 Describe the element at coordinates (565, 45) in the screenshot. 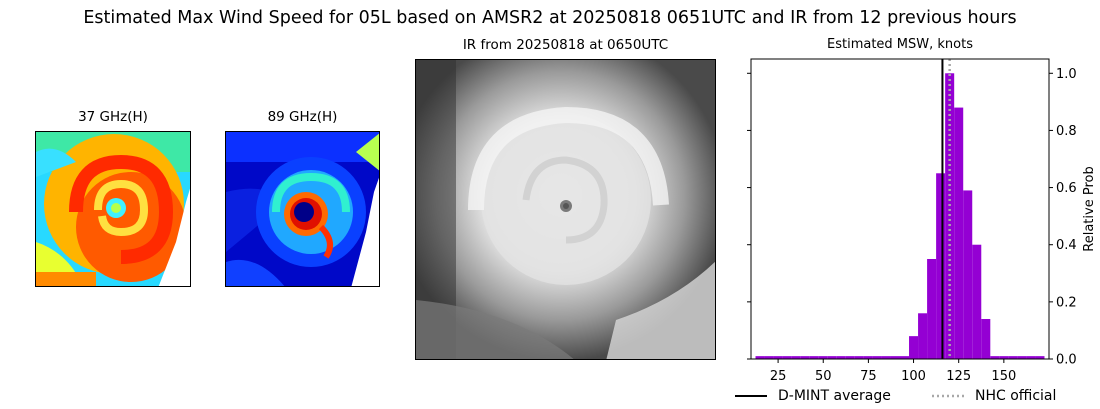

I see `panel-ir-title: IR from 20250818 at 0650UTC` at that location.